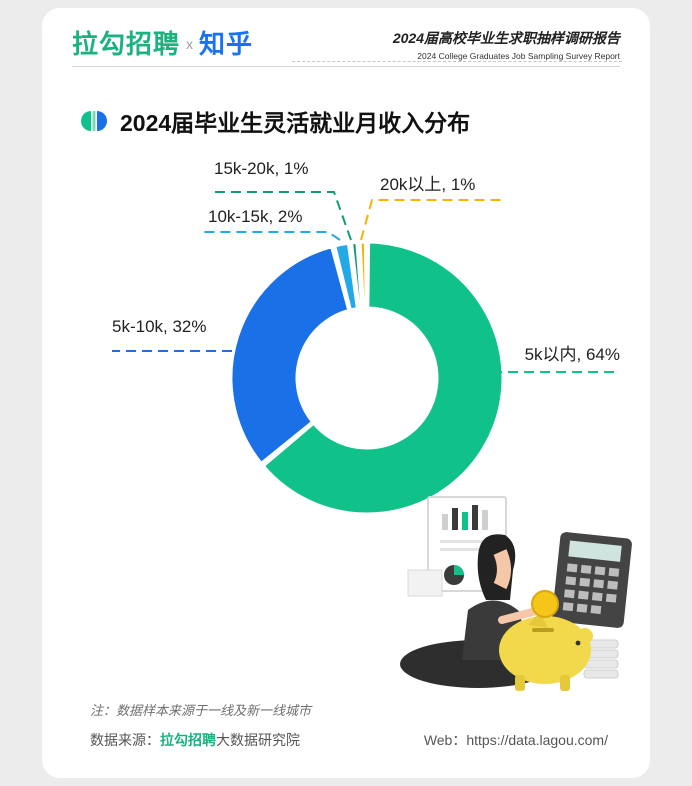  What do you see at coordinates (363, 275) in the screenshot?
I see `slice-20k以上` at bounding box center [363, 275].